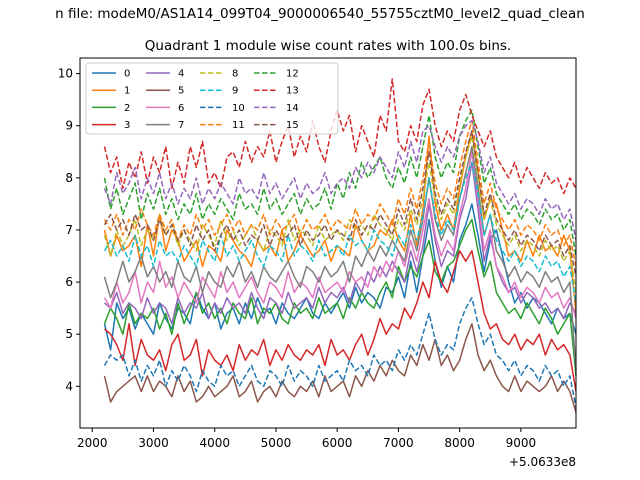 The height and width of the screenshot is (480, 640). Describe the element at coordinates (398, 443) in the screenshot. I see `x-tick-label: 7000` at that location.